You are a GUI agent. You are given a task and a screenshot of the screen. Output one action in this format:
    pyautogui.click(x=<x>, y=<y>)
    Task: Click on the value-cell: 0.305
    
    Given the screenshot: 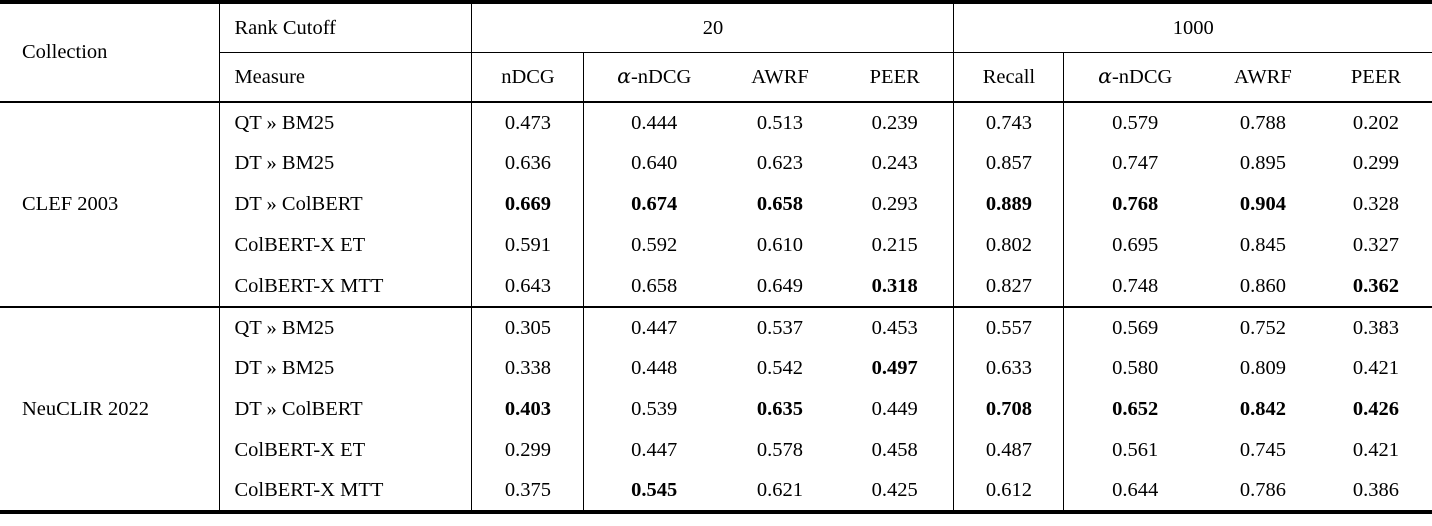 What is the action you would take?
    pyautogui.click(x=527, y=327)
    